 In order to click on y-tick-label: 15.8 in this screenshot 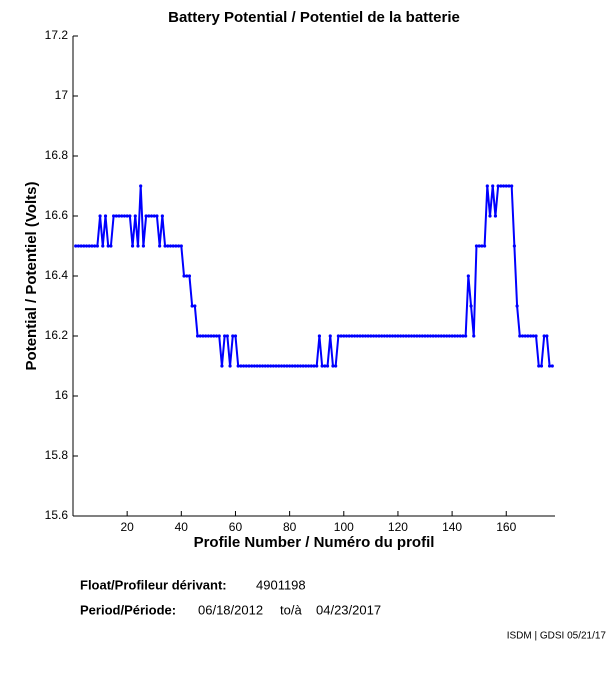, I will do `click(57, 455)`.